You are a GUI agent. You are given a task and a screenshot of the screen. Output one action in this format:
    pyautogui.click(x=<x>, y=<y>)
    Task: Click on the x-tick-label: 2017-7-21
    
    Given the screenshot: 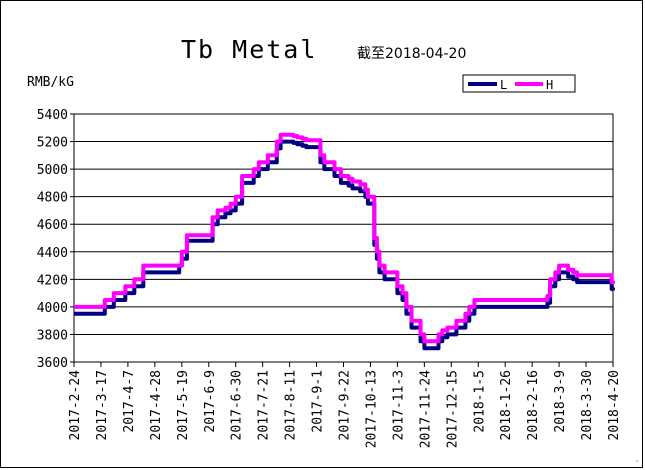 What is the action you would take?
    pyautogui.click(x=264, y=405)
    